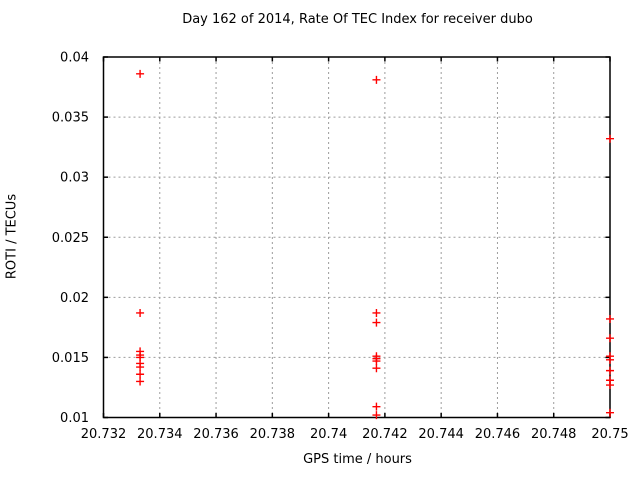 The width and height of the screenshot is (640, 480). I want to click on x-tick-label: 20.746, so click(498, 434).